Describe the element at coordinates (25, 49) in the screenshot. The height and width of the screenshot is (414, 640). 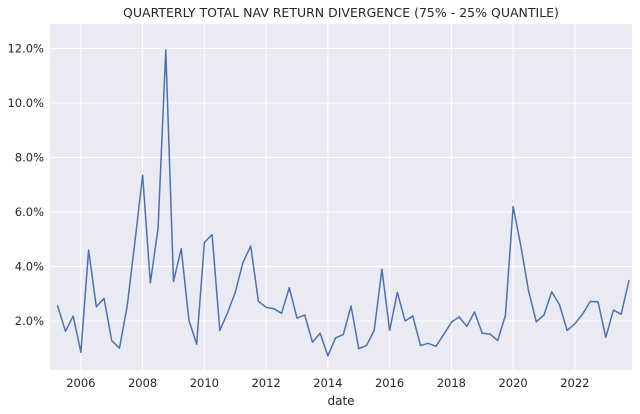
I see `y-tick-label: 12.0%` at that location.